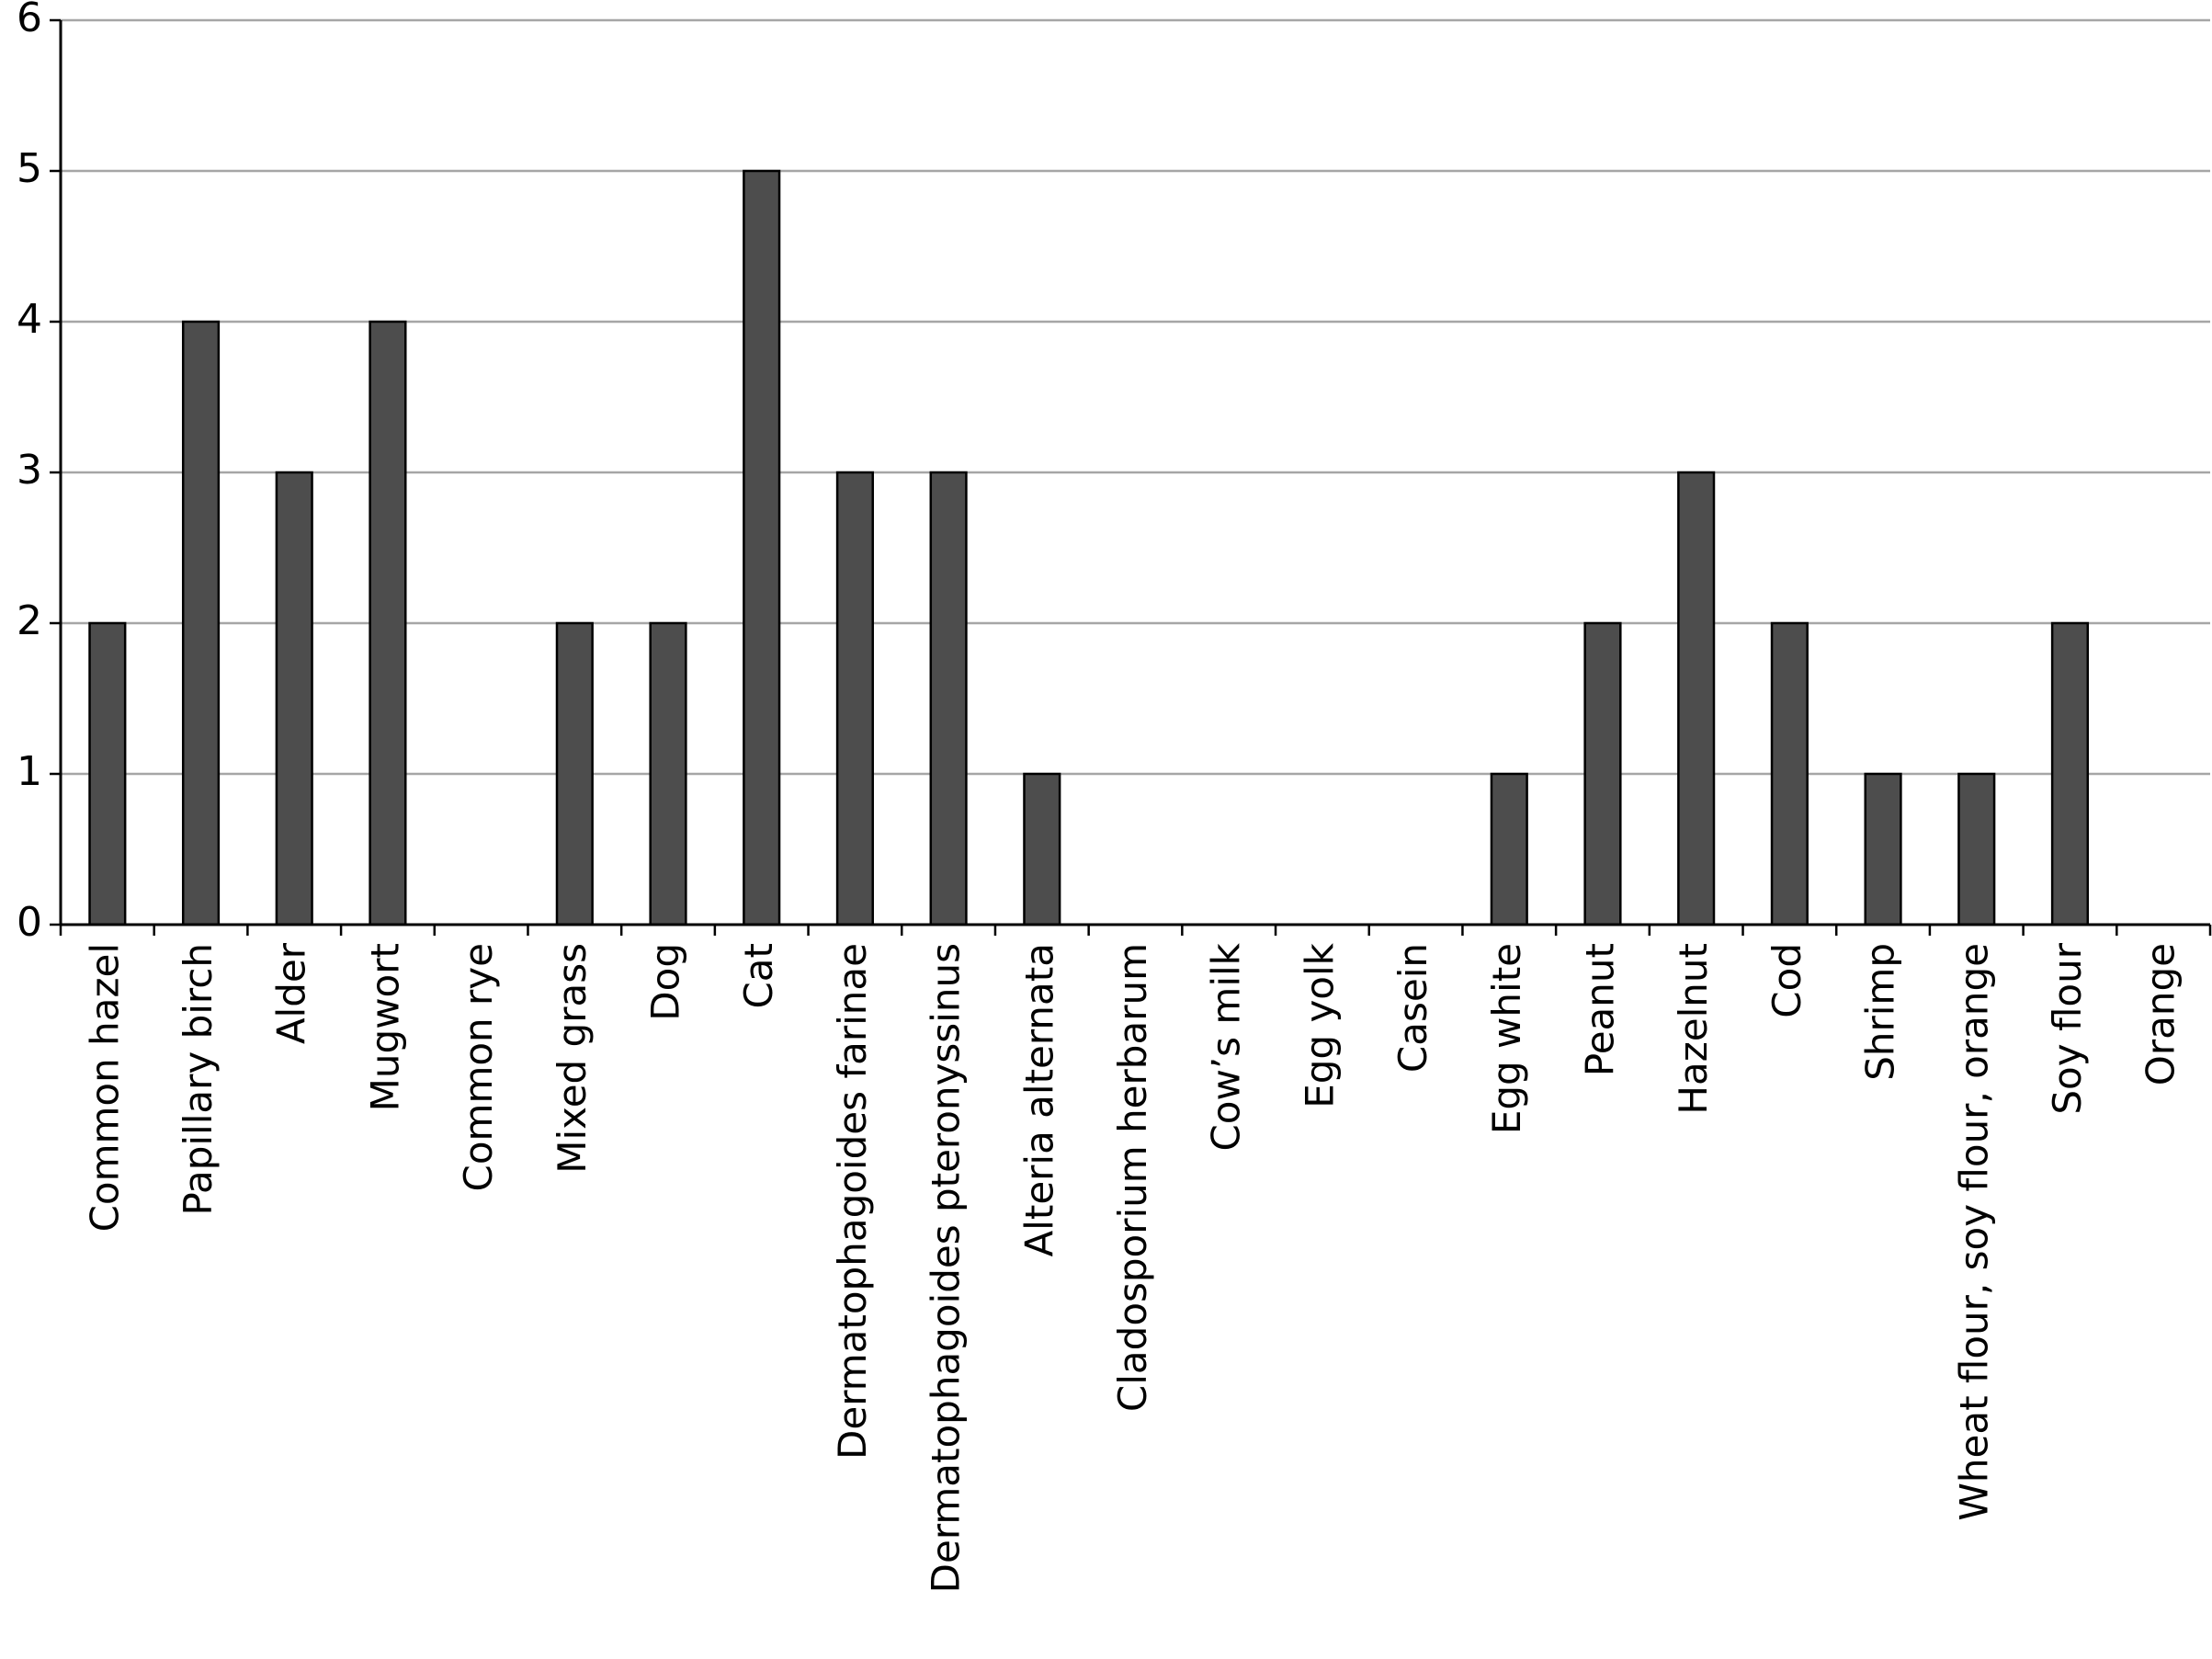 This screenshot has height=1659, width=2212. What do you see at coordinates (1412, 1008) in the screenshot?
I see `x-tick-label: Casein` at bounding box center [1412, 1008].